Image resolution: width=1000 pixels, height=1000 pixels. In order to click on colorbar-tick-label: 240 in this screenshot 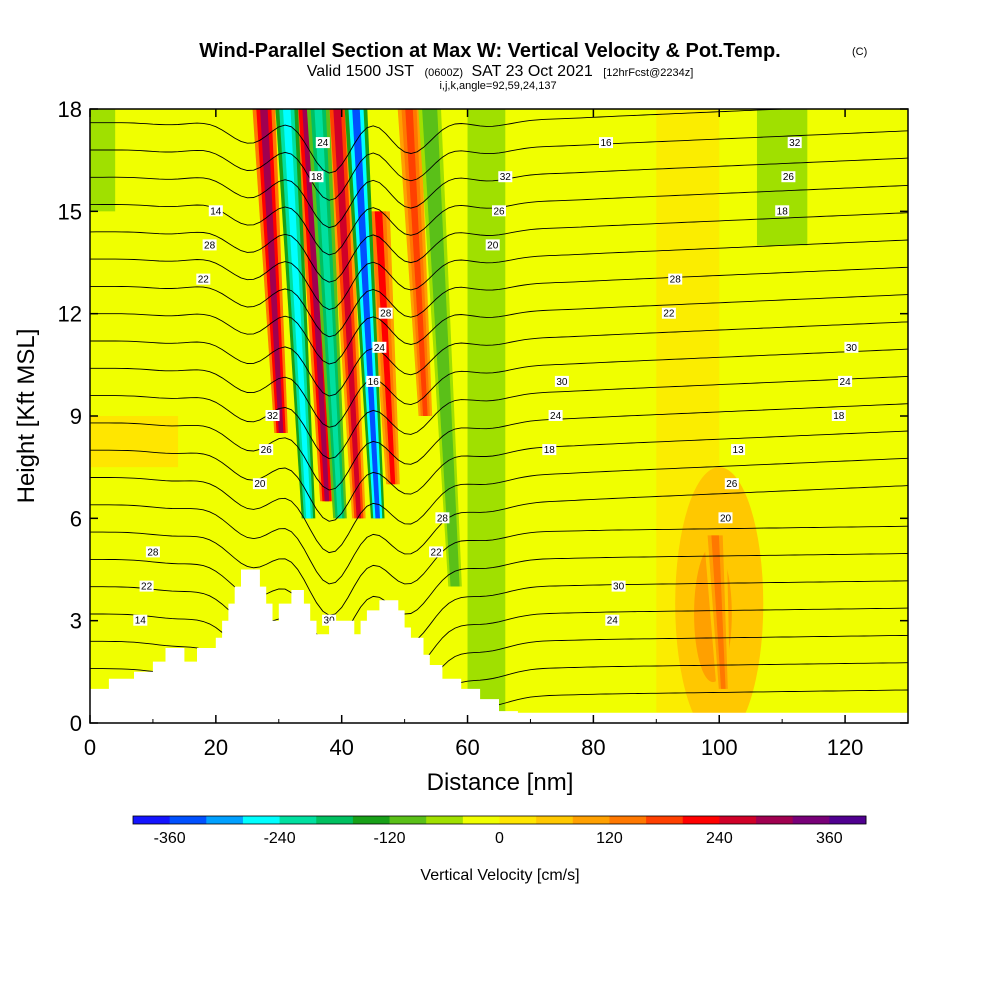, I will do `click(719, 838)`.